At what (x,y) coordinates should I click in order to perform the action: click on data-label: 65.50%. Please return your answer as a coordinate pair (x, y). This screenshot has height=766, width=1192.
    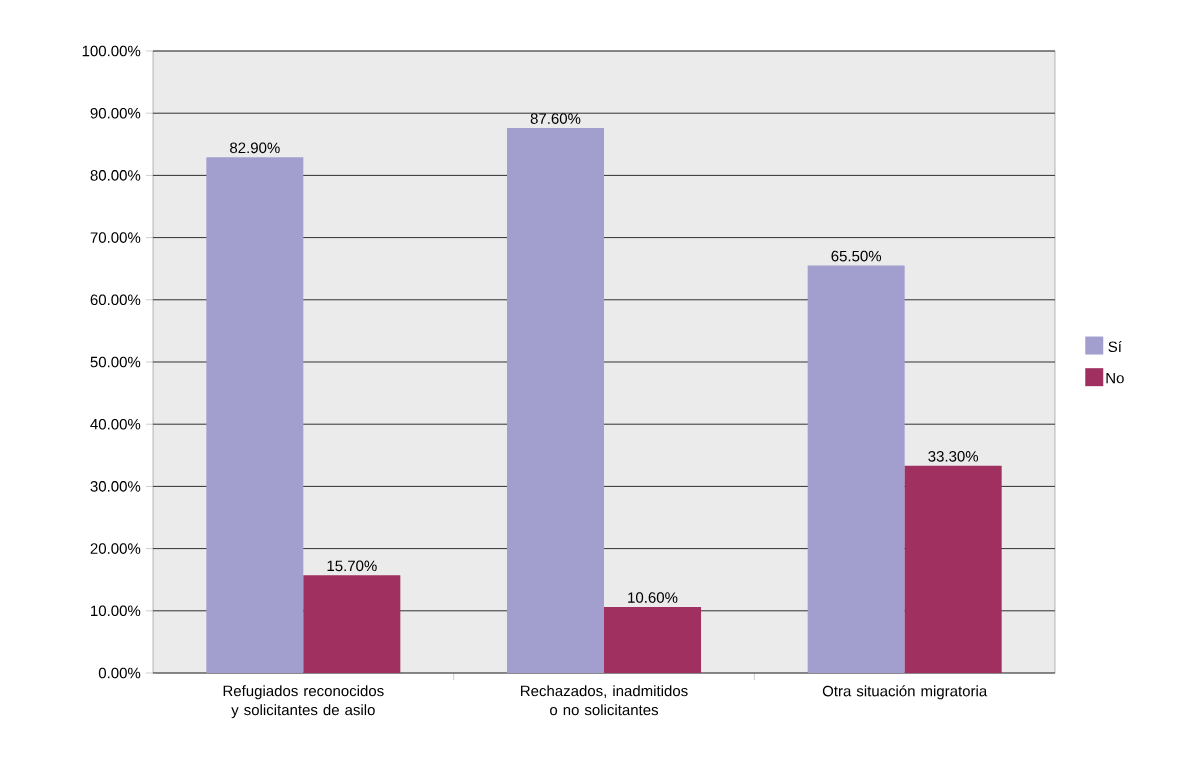
    Looking at the image, I should click on (856, 256).